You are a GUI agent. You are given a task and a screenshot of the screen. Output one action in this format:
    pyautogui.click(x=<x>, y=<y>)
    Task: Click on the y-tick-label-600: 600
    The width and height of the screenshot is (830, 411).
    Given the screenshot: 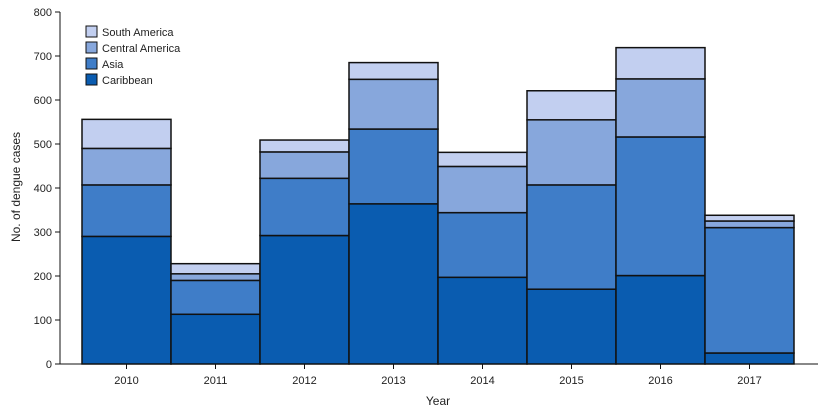 What is the action you would take?
    pyautogui.click(x=43, y=101)
    